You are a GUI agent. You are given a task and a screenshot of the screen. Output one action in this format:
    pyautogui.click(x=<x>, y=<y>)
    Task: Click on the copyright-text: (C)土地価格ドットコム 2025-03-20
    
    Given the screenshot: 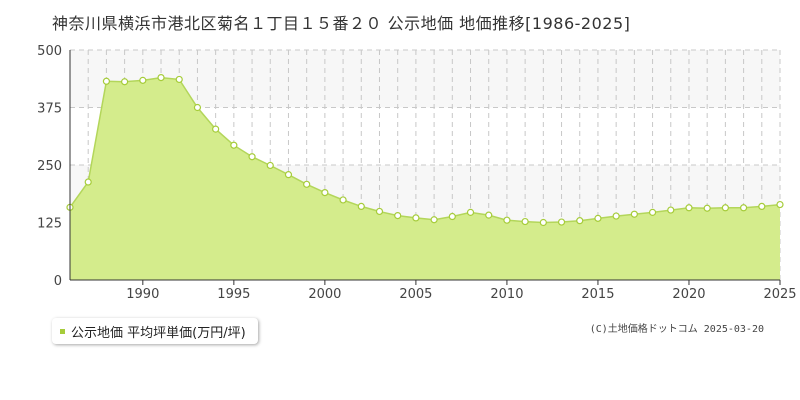 What is the action you would take?
    pyautogui.click(x=676, y=329)
    